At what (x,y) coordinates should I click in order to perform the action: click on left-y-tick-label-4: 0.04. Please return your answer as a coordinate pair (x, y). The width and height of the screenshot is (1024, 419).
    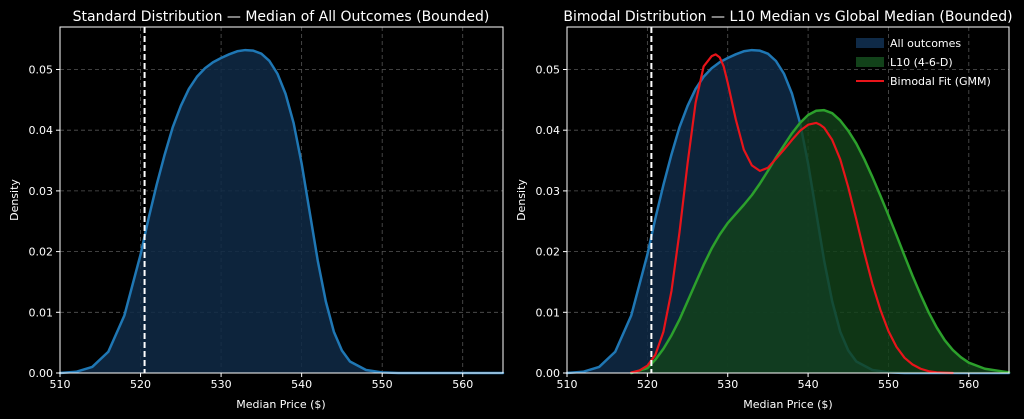
    Looking at the image, I should click on (41, 130).